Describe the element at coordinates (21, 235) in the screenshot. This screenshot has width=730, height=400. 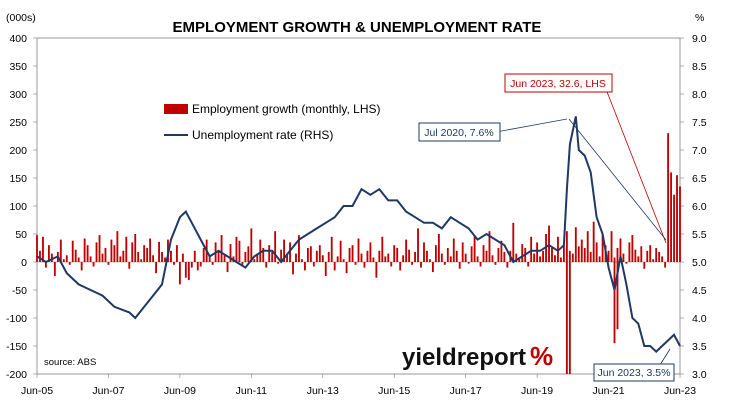
I see `left-tick-label: 50` at that location.